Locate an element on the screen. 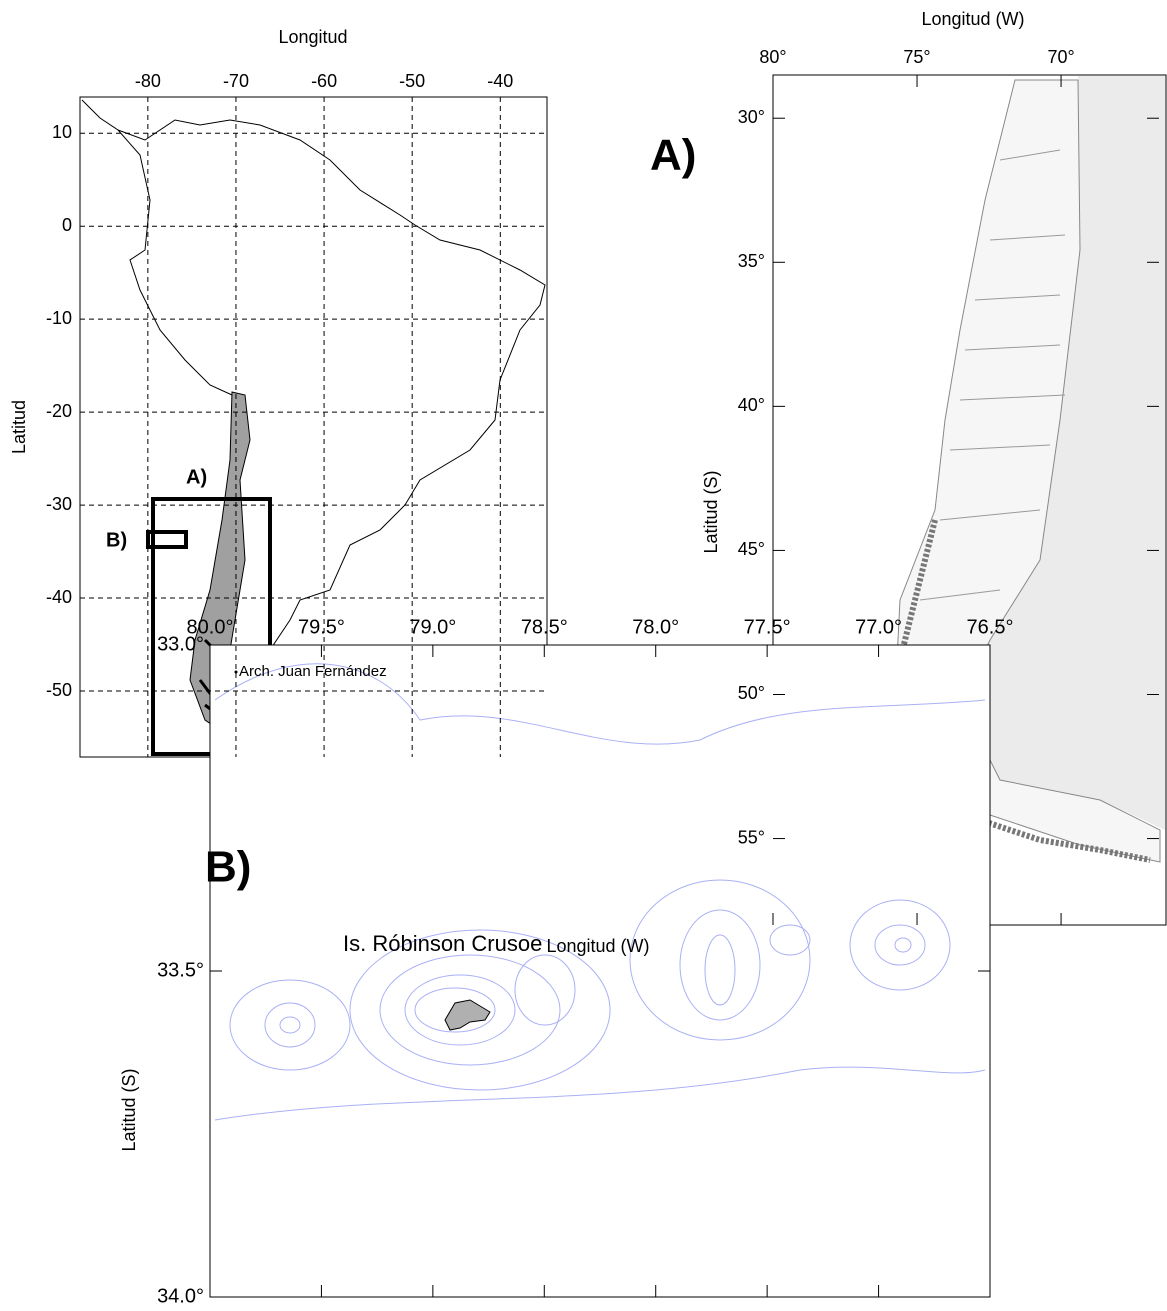  y-tick-label: -40 is located at coordinates (59, 597).